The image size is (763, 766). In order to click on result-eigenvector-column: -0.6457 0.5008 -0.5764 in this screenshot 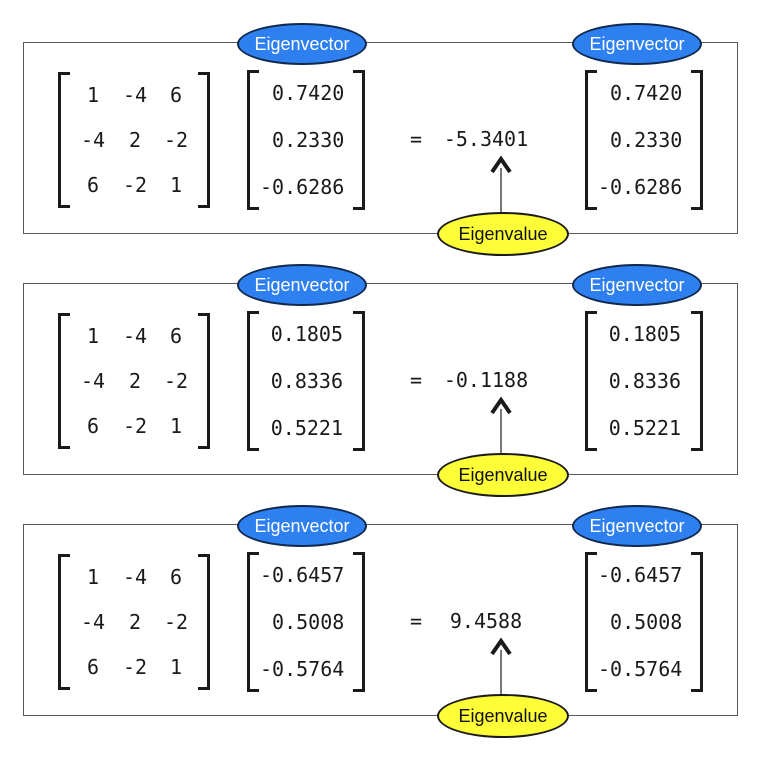, I will do `click(644, 622)`.